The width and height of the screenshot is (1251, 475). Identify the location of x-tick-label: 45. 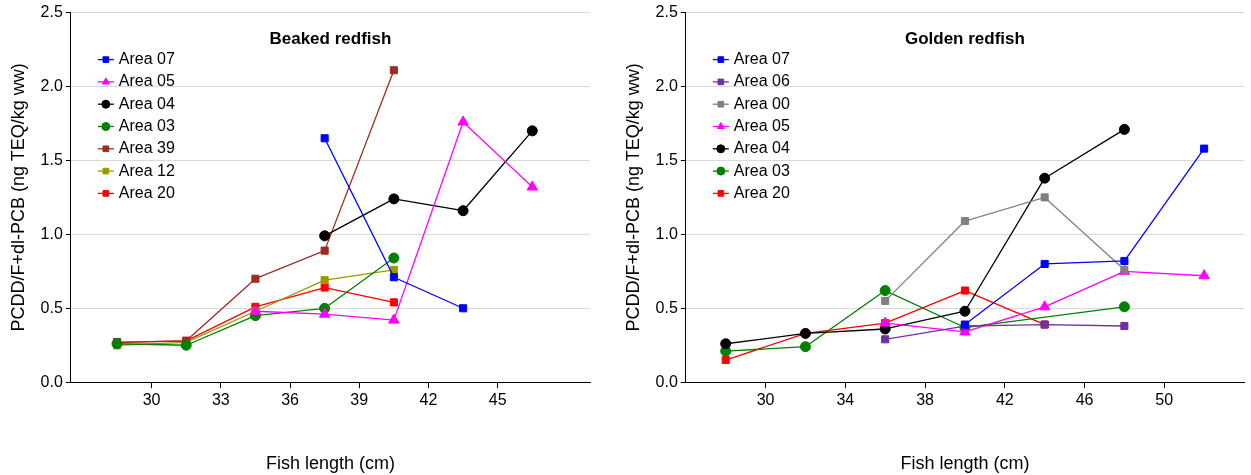
(497, 400).